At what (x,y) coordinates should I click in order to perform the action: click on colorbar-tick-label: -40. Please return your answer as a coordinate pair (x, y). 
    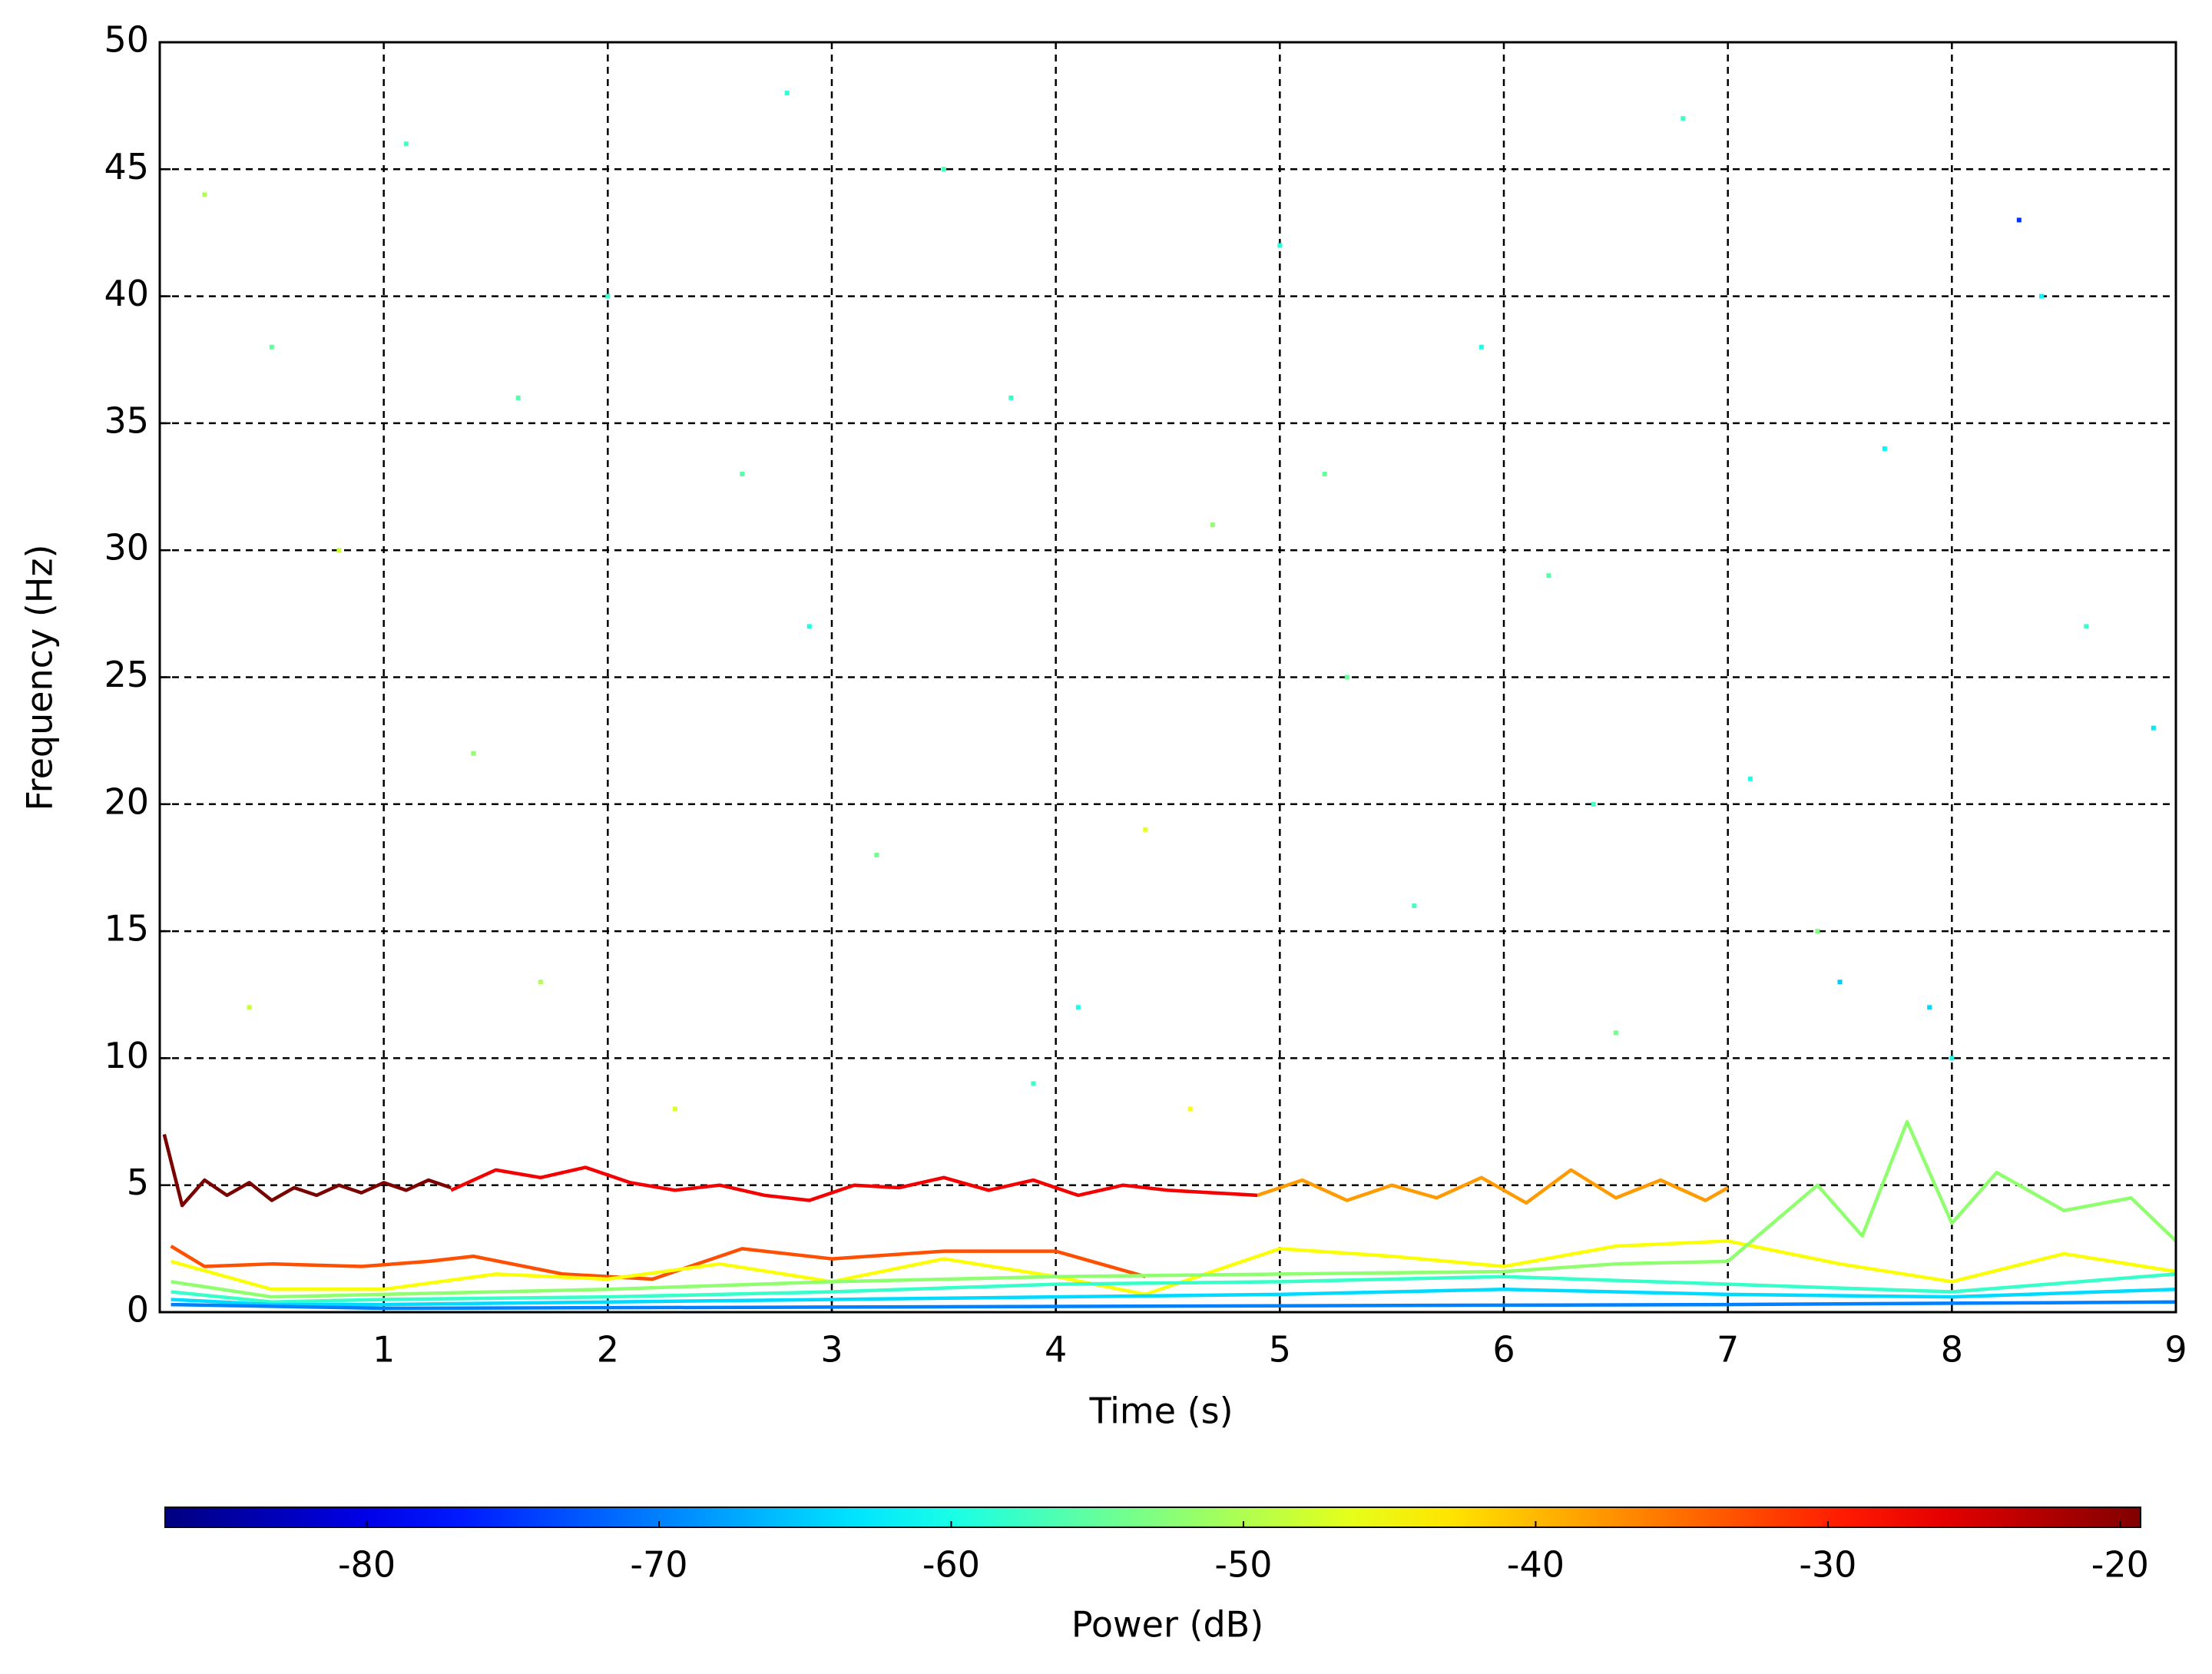
    Looking at the image, I should click on (1536, 1565).